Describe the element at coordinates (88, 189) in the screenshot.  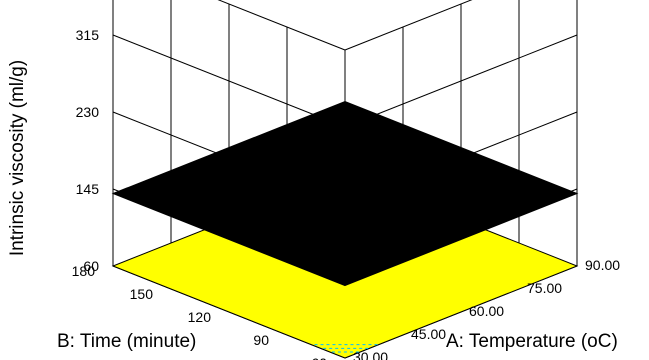
I see `z-tick-label: 145` at that location.